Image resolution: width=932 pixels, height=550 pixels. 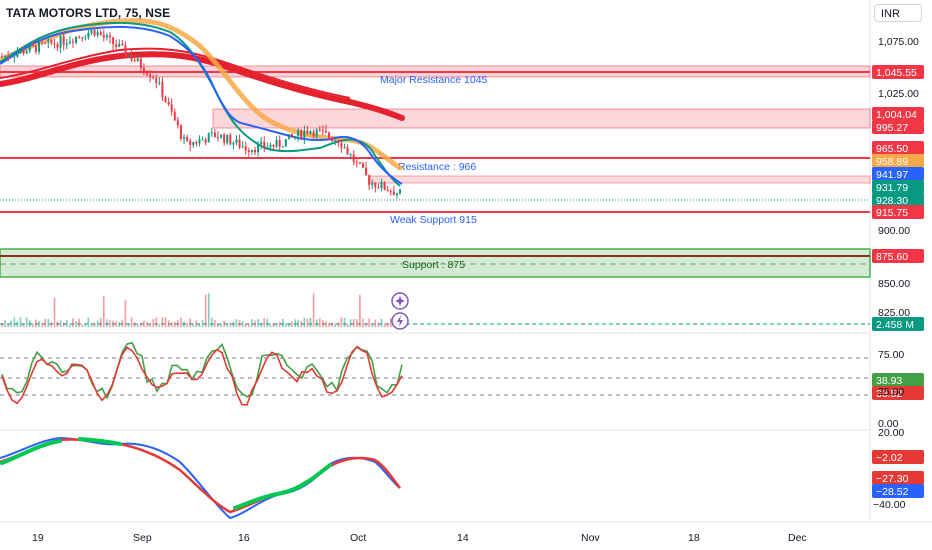 What do you see at coordinates (463, 538) in the screenshot?
I see `time-label-14: 14` at bounding box center [463, 538].